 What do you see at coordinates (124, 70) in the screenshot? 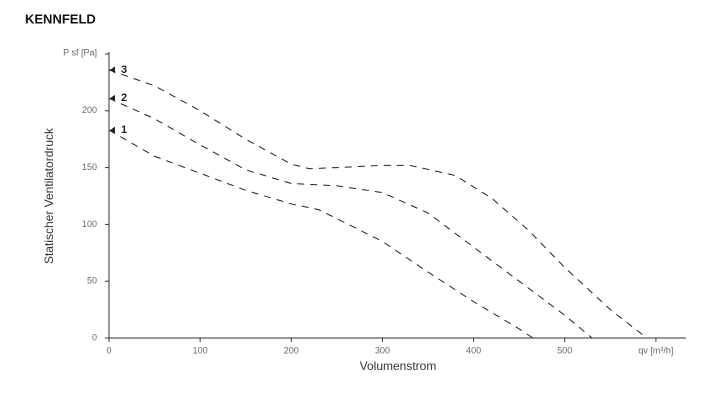
I see `series-label: 3` at bounding box center [124, 70].